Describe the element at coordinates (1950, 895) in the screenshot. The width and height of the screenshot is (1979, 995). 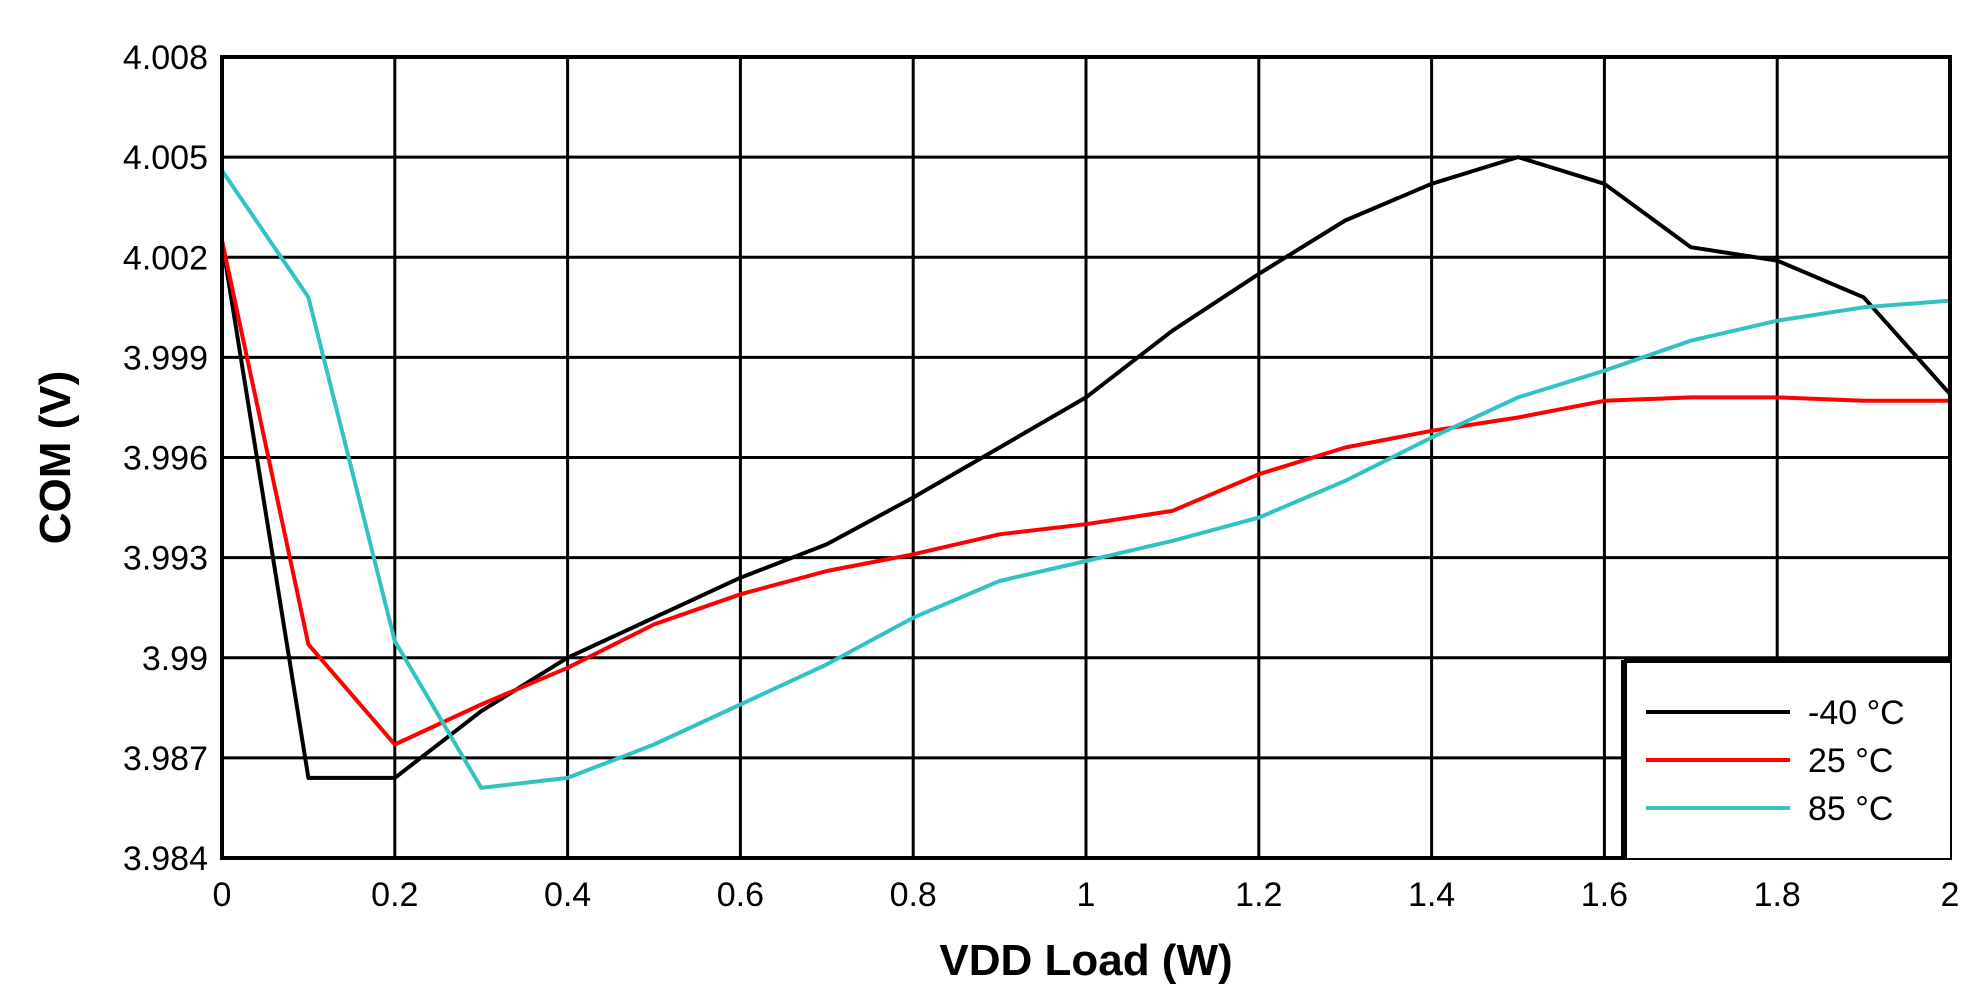
I see `x-tick-label: 2` at that location.